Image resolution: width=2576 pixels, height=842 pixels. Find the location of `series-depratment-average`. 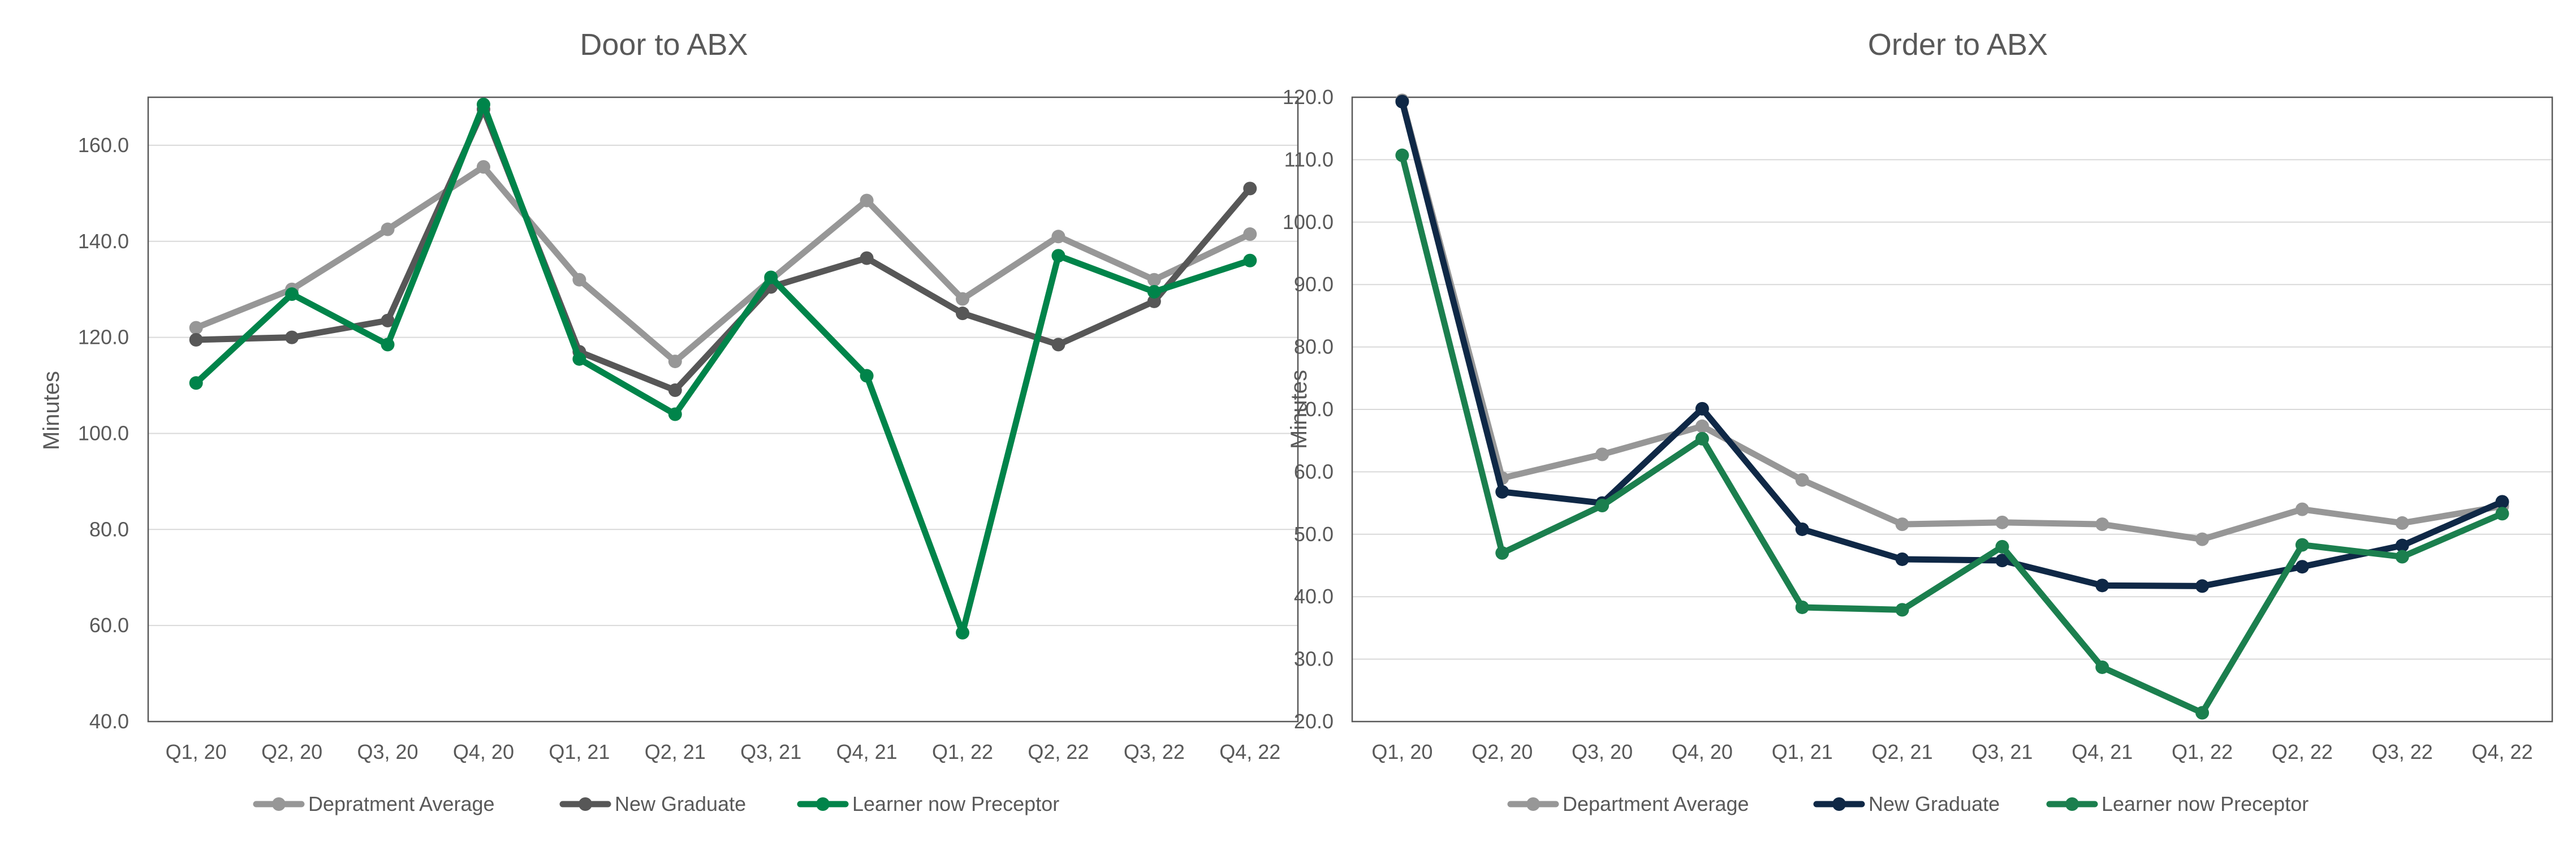

series-depratment-average is located at coordinates (723, 264).